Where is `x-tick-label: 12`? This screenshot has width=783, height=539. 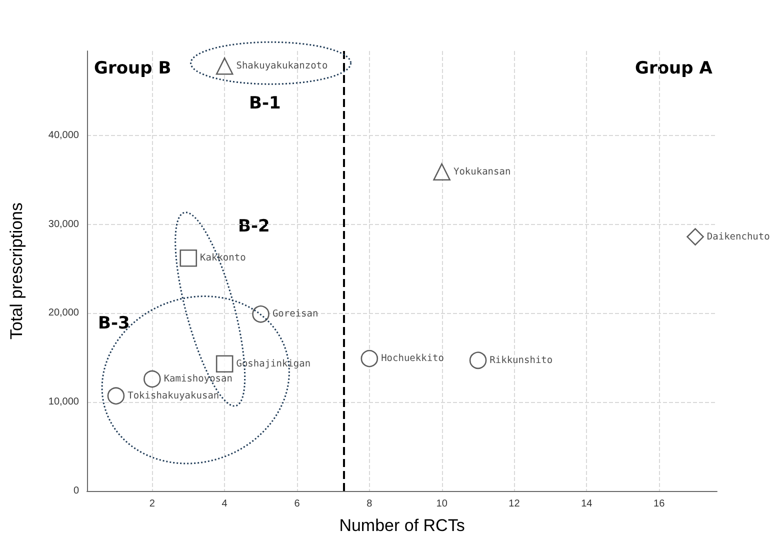
x-tick-label: 12 is located at coordinates (514, 504).